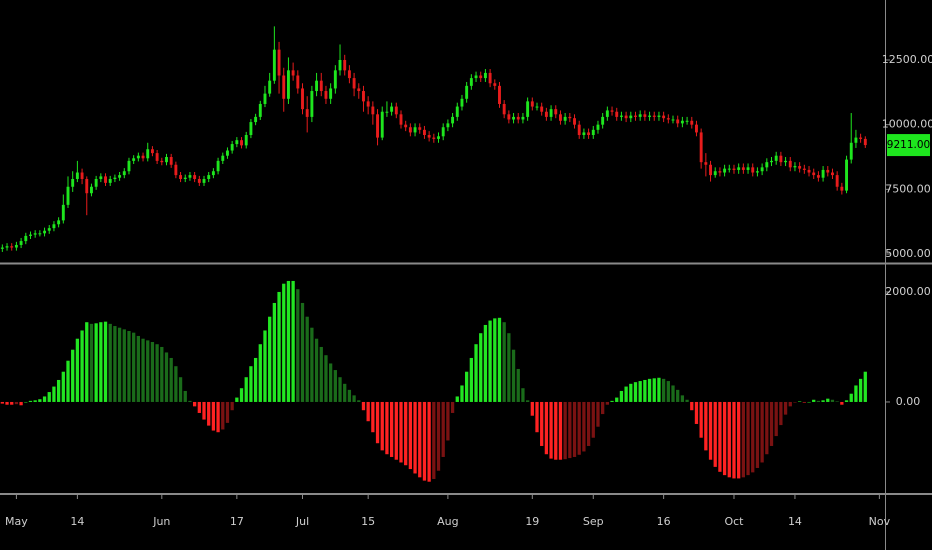 The height and width of the screenshot is (550, 932). What do you see at coordinates (795, 521) in the screenshot?
I see `x-tick-label: 14` at bounding box center [795, 521].